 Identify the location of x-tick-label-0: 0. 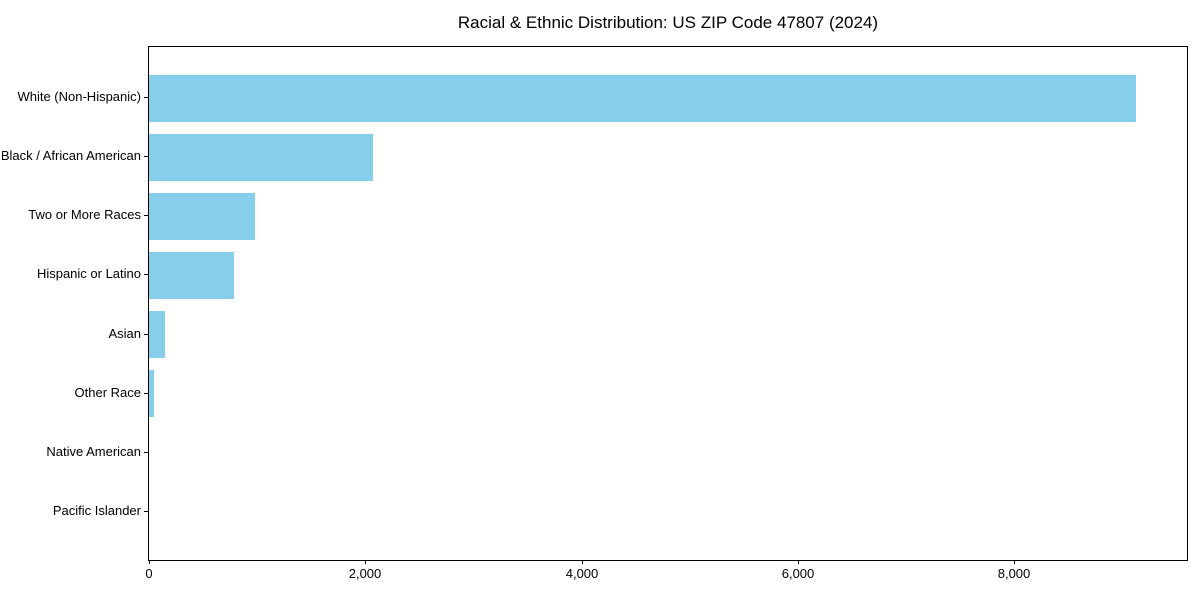
(149, 573).